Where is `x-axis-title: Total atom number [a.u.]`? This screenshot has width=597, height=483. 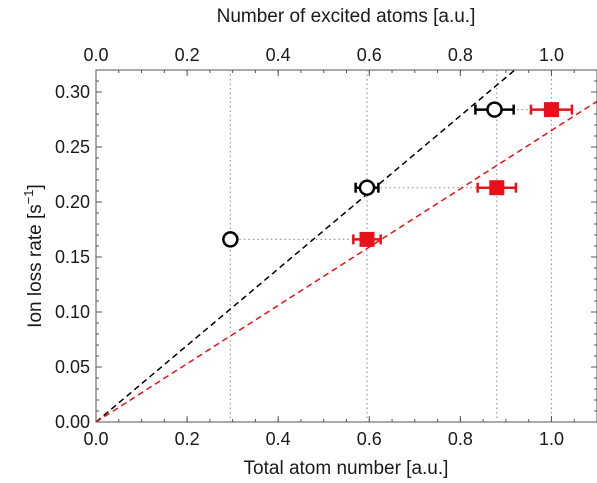
x-axis-title: Total atom number [a.u.] is located at coordinates (346, 468).